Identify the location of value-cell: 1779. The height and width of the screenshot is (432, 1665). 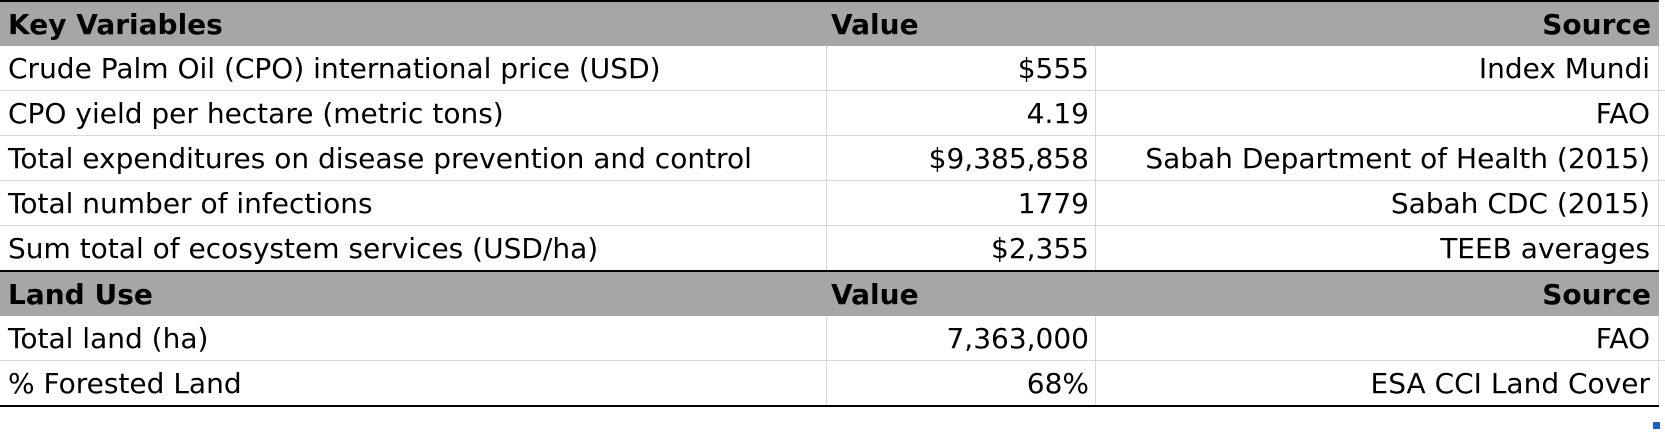
(961, 203).